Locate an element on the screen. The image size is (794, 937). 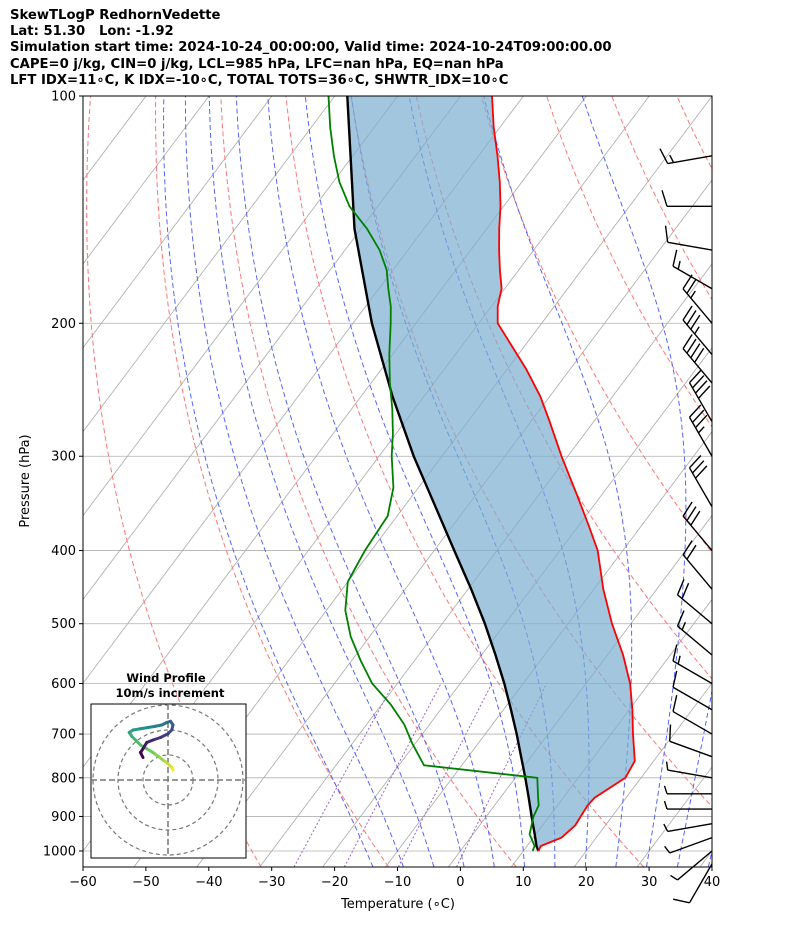
y-tick-label: 900 is located at coordinates (63, 817).